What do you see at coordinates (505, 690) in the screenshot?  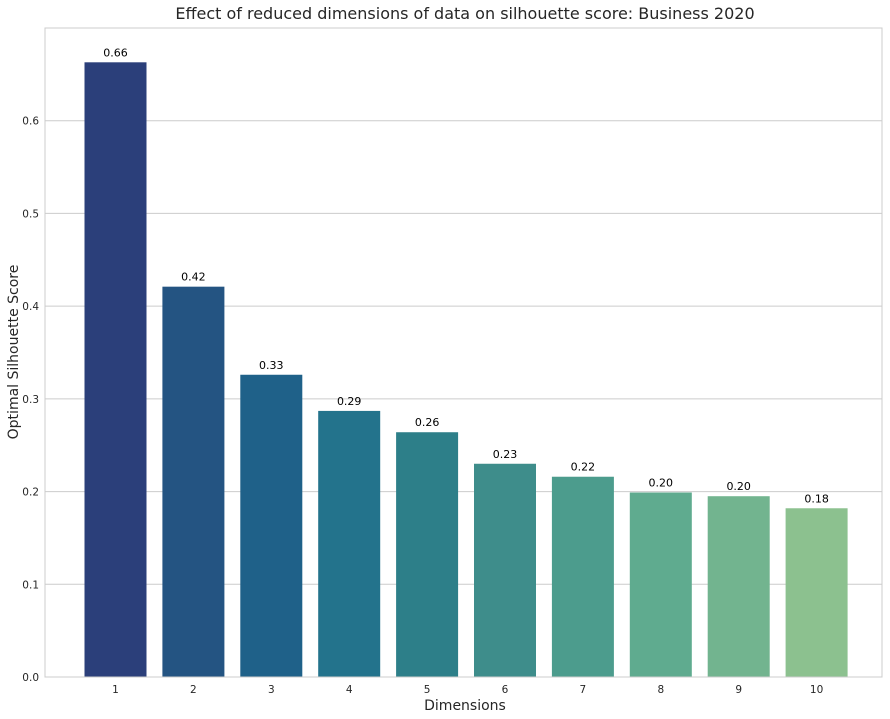 I see `x-tick-label: 6` at bounding box center [505, 690].